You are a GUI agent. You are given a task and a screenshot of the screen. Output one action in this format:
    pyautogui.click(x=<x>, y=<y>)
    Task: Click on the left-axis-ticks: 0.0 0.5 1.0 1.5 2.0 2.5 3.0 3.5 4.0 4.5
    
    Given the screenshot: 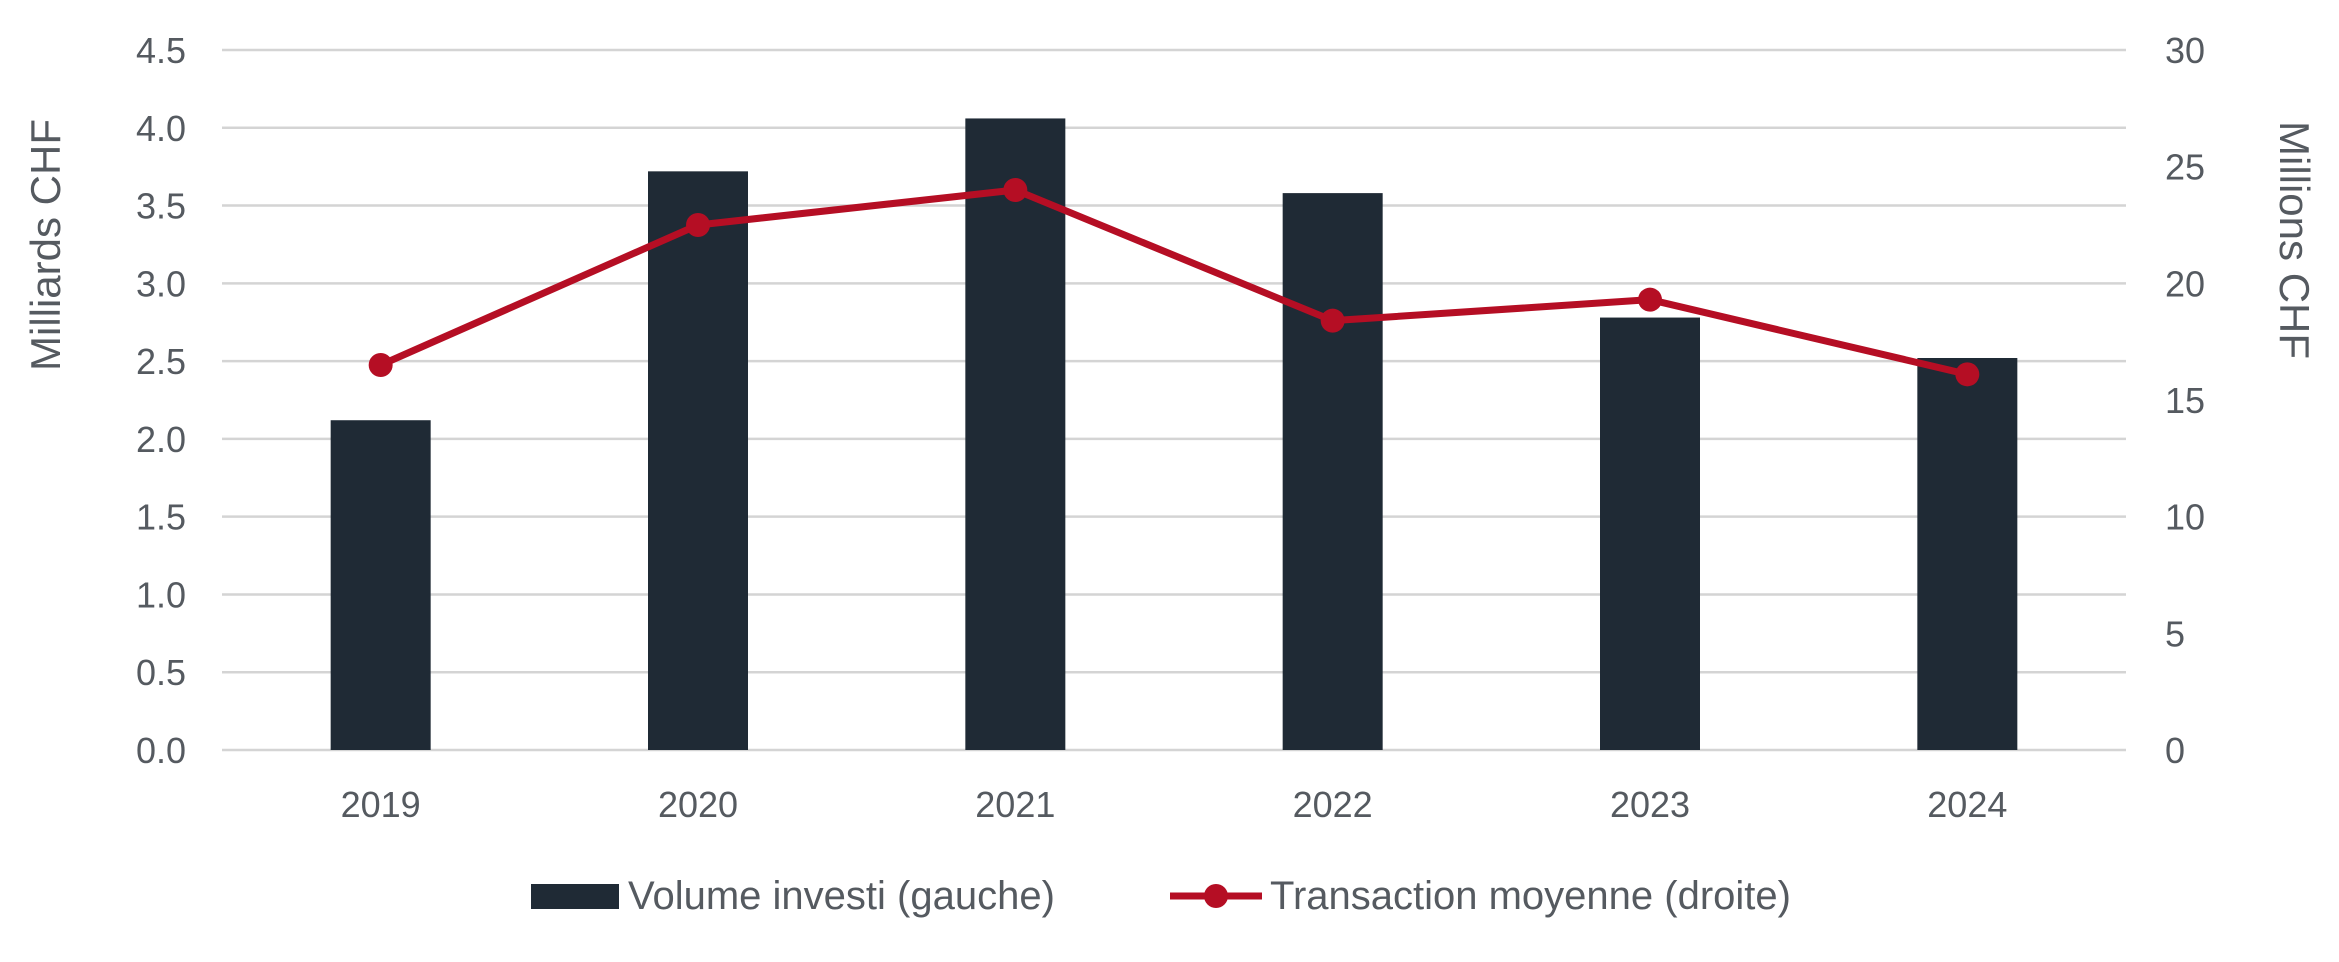 What is the action you would take?
    pyautogui.click(x=161, y=400)
    